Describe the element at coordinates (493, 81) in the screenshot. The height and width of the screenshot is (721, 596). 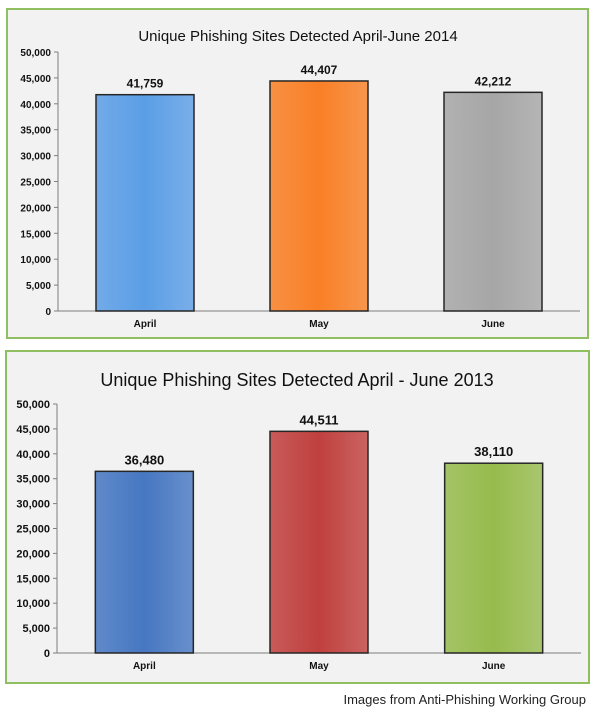
I see `value-label-june: 42,212` at that location.